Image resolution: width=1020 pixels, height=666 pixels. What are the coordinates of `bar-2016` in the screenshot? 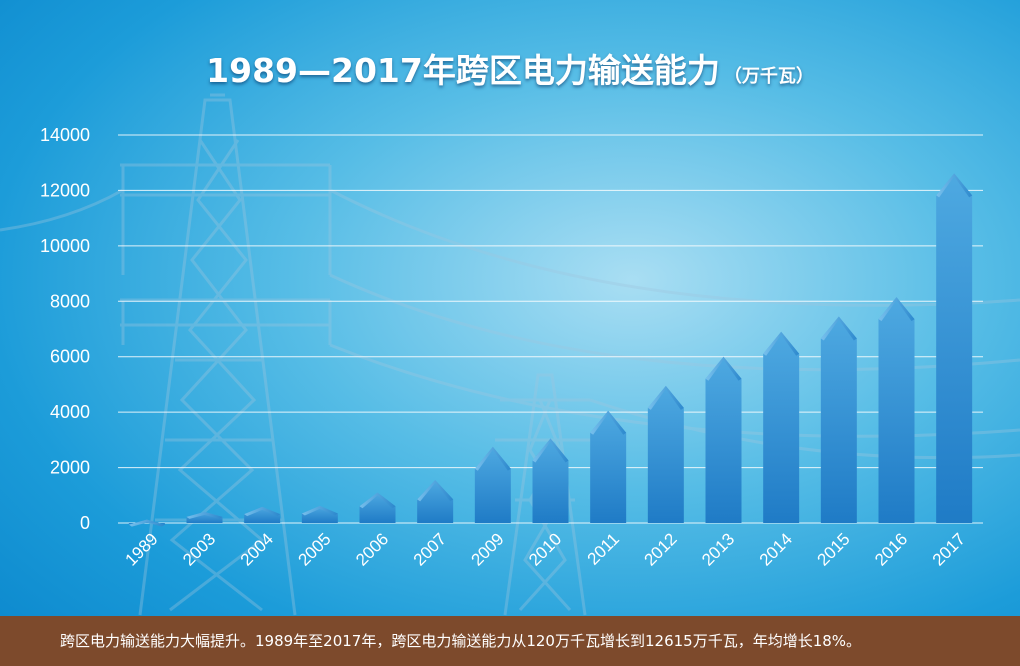 It's located at (896, 410).